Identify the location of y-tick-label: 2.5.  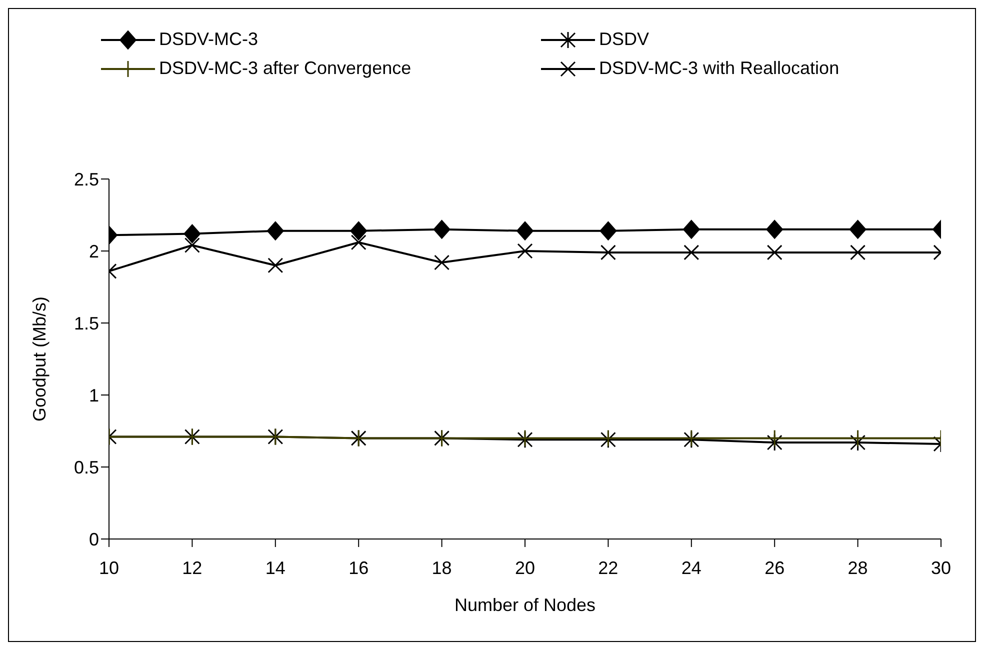
(86, 179).